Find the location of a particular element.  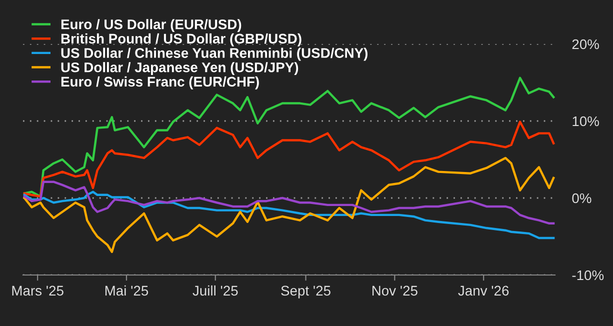

y-tick-label: 10% is located at coordinates (585, 121).